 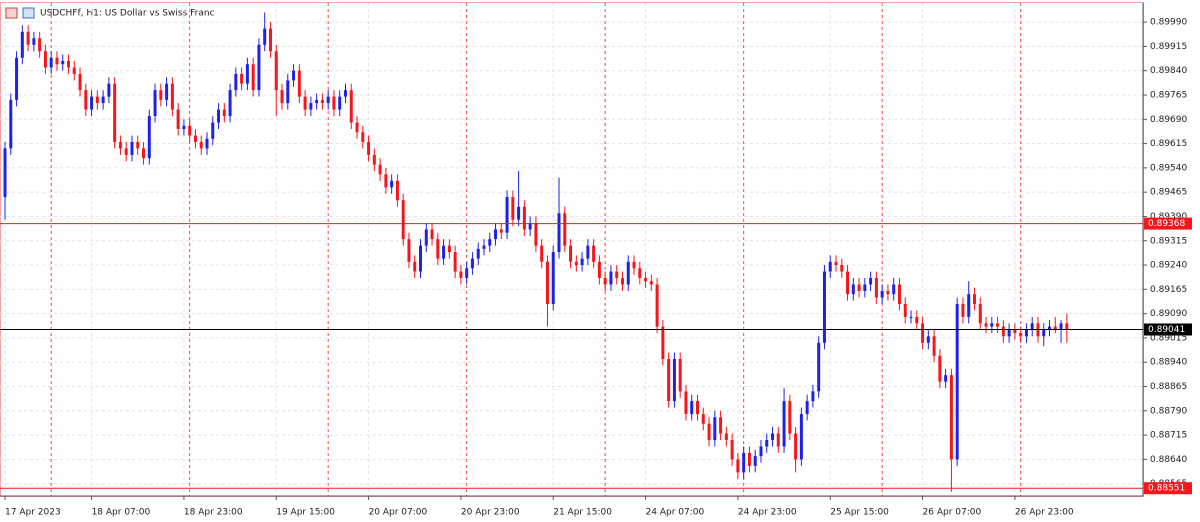 What do you see at coordinates (28, 13) in the screenshot?
I see `icon` at bounding box center [28, 13].